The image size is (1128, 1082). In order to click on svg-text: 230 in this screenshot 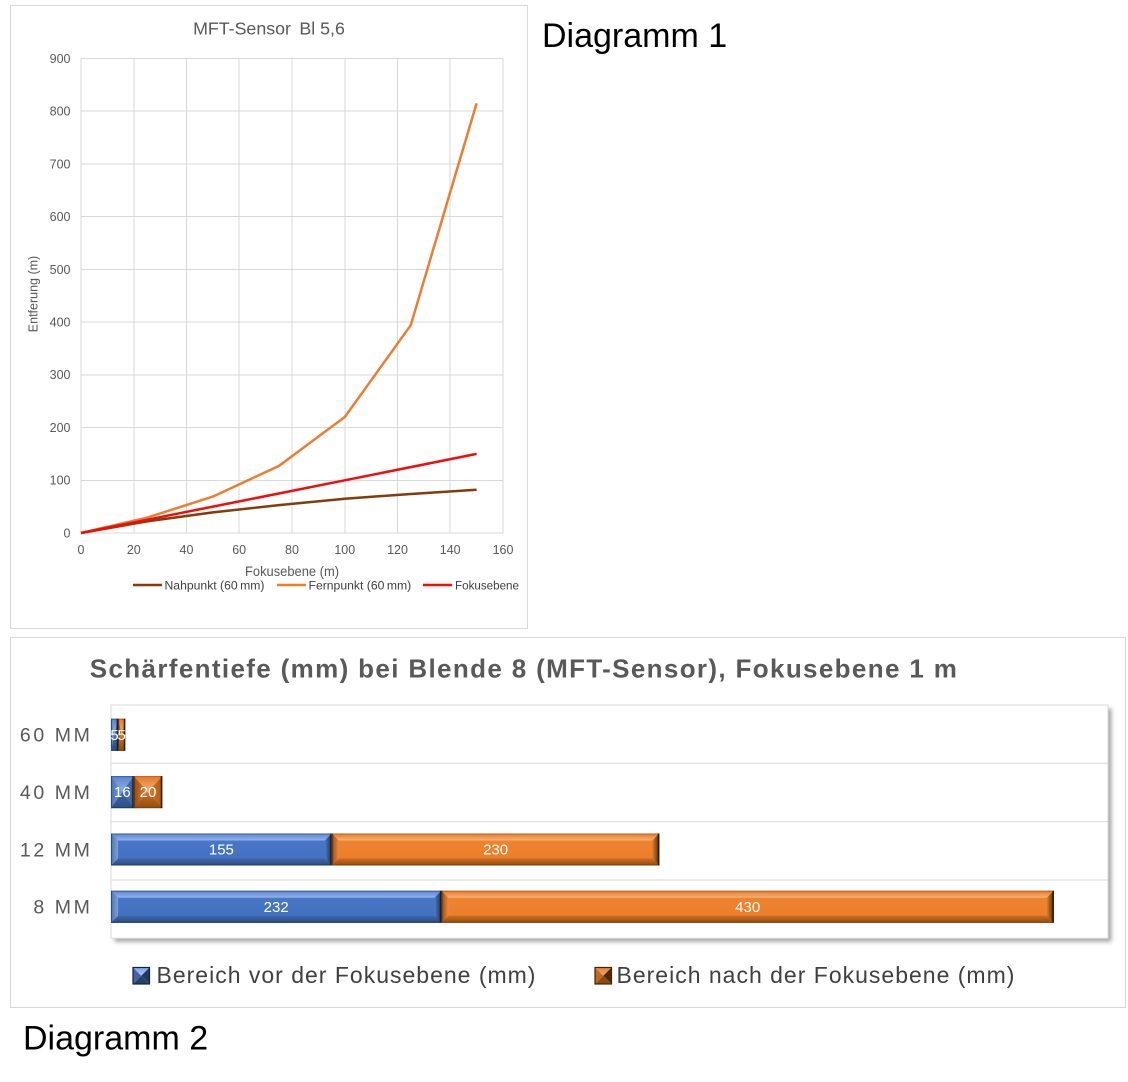, I will do `click(495, 850)`.